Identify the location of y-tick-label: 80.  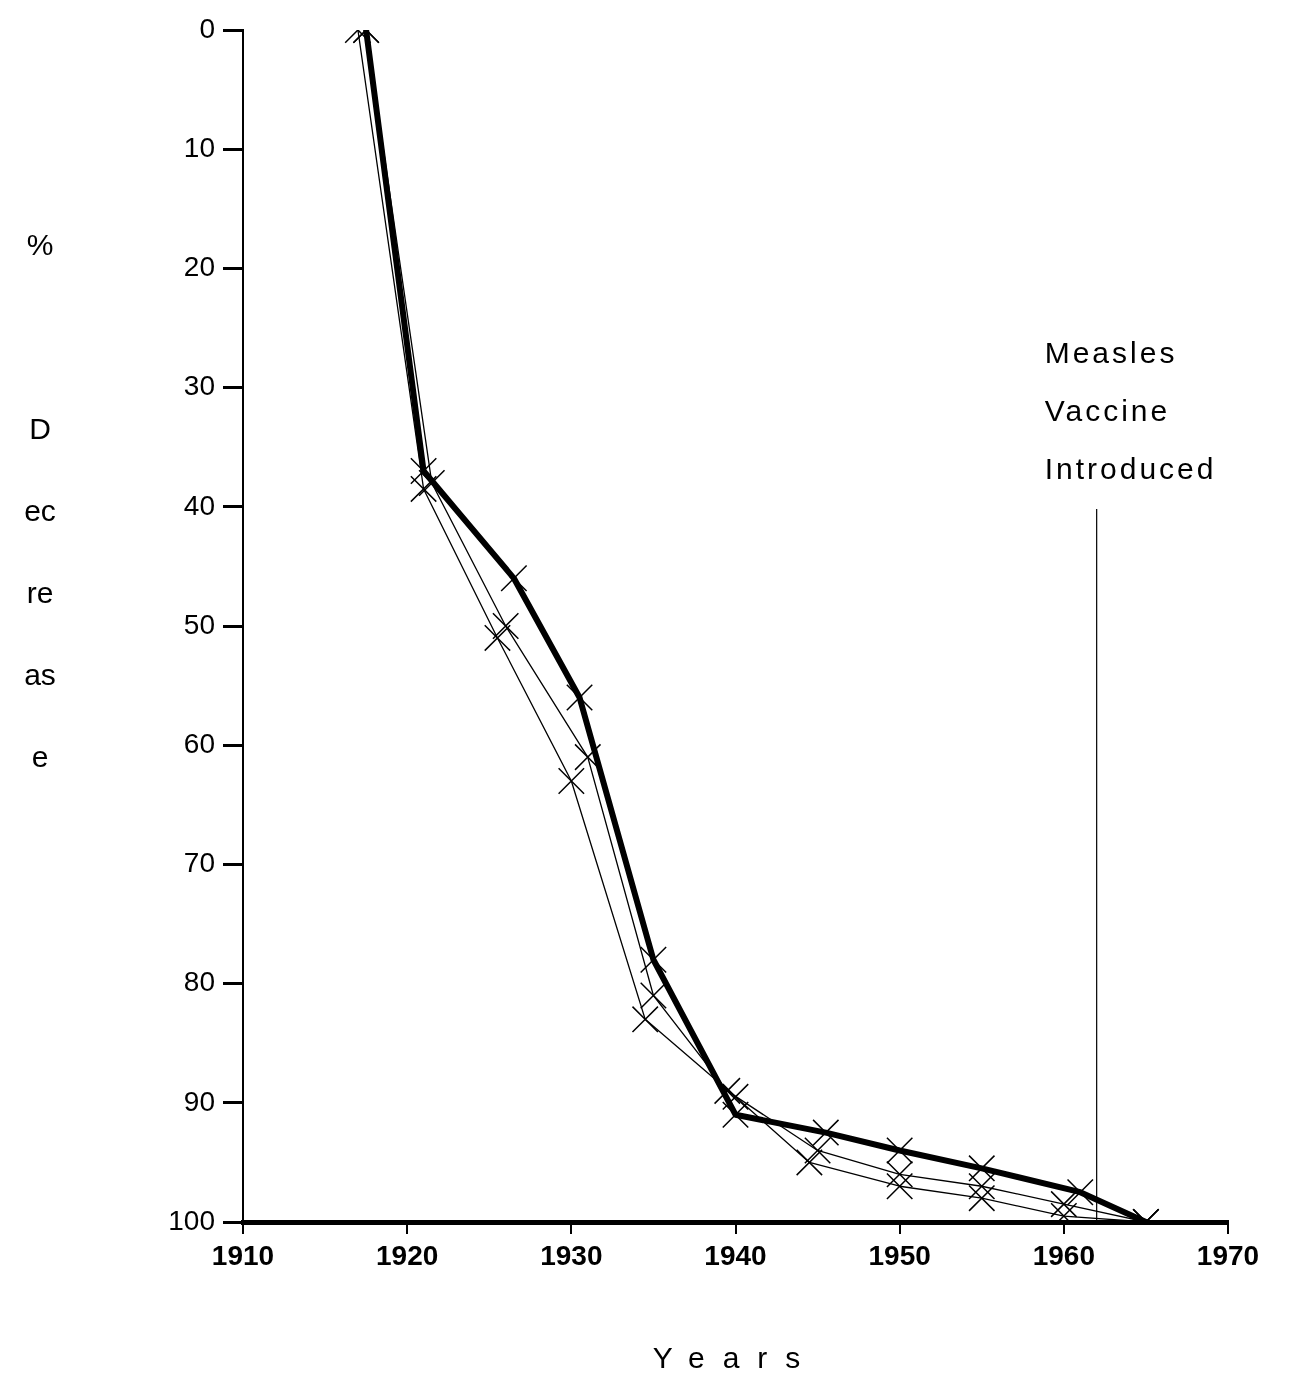
(199, 982).